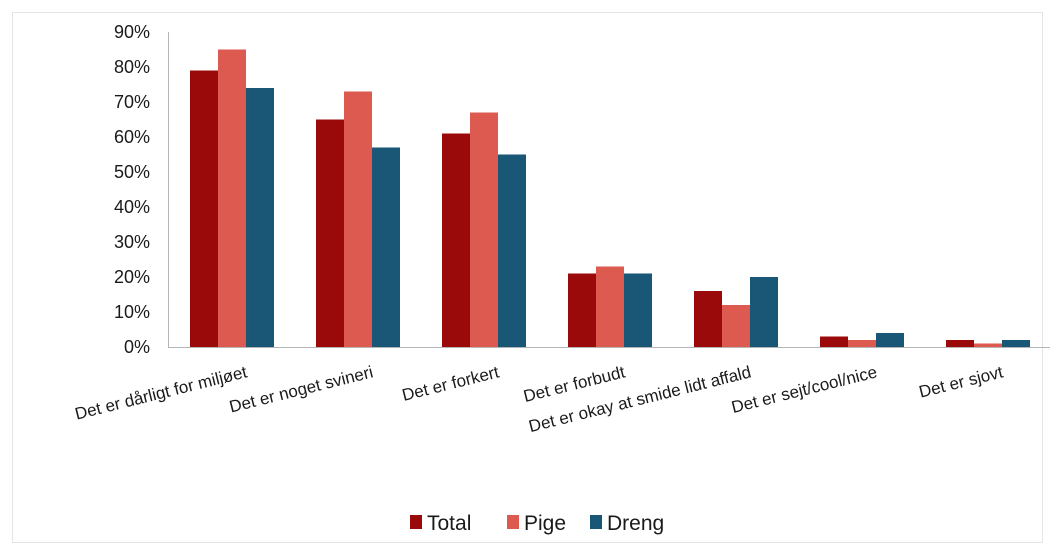  I want to click on y-tick-label: 0%, so click(137, 347).